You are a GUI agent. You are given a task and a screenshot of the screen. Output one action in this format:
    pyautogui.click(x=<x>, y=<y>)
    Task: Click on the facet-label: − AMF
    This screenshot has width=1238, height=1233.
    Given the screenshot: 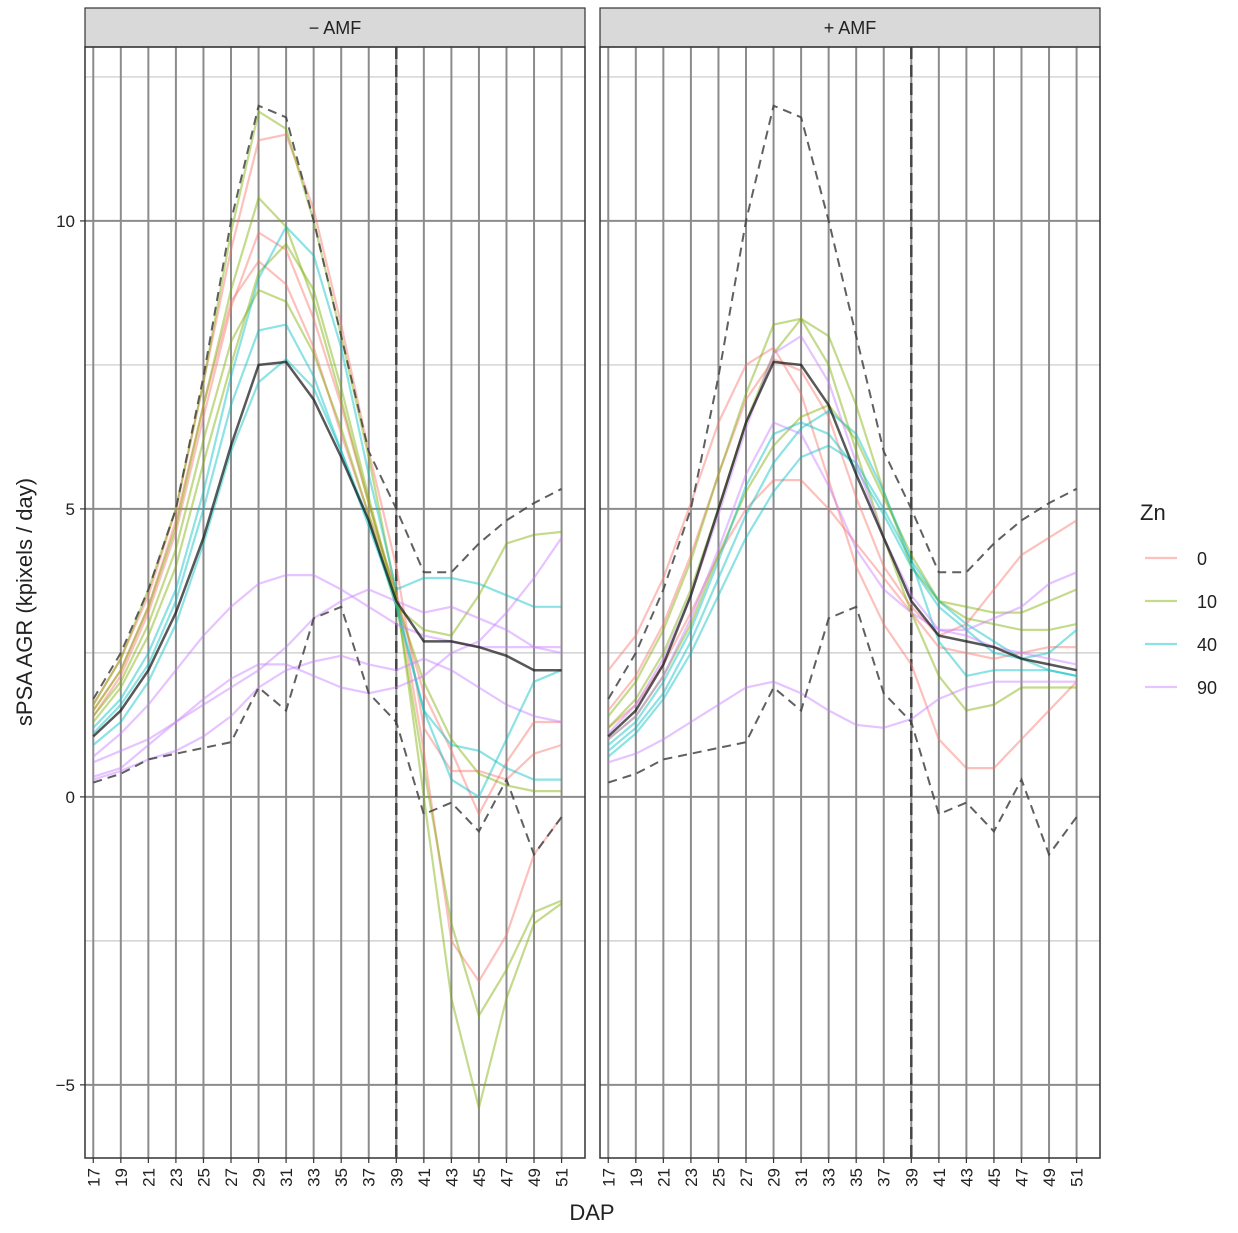 What is the action you would take?
    pyautogui.click(x=335, y=28)
    